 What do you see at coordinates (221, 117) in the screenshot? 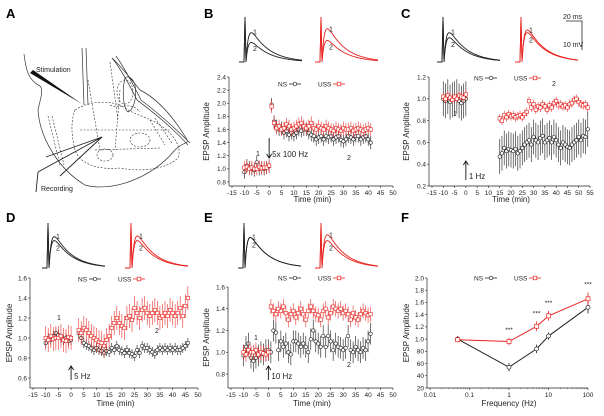
I see `y-tick-label: 1.8` at bounding box center [221, 117].